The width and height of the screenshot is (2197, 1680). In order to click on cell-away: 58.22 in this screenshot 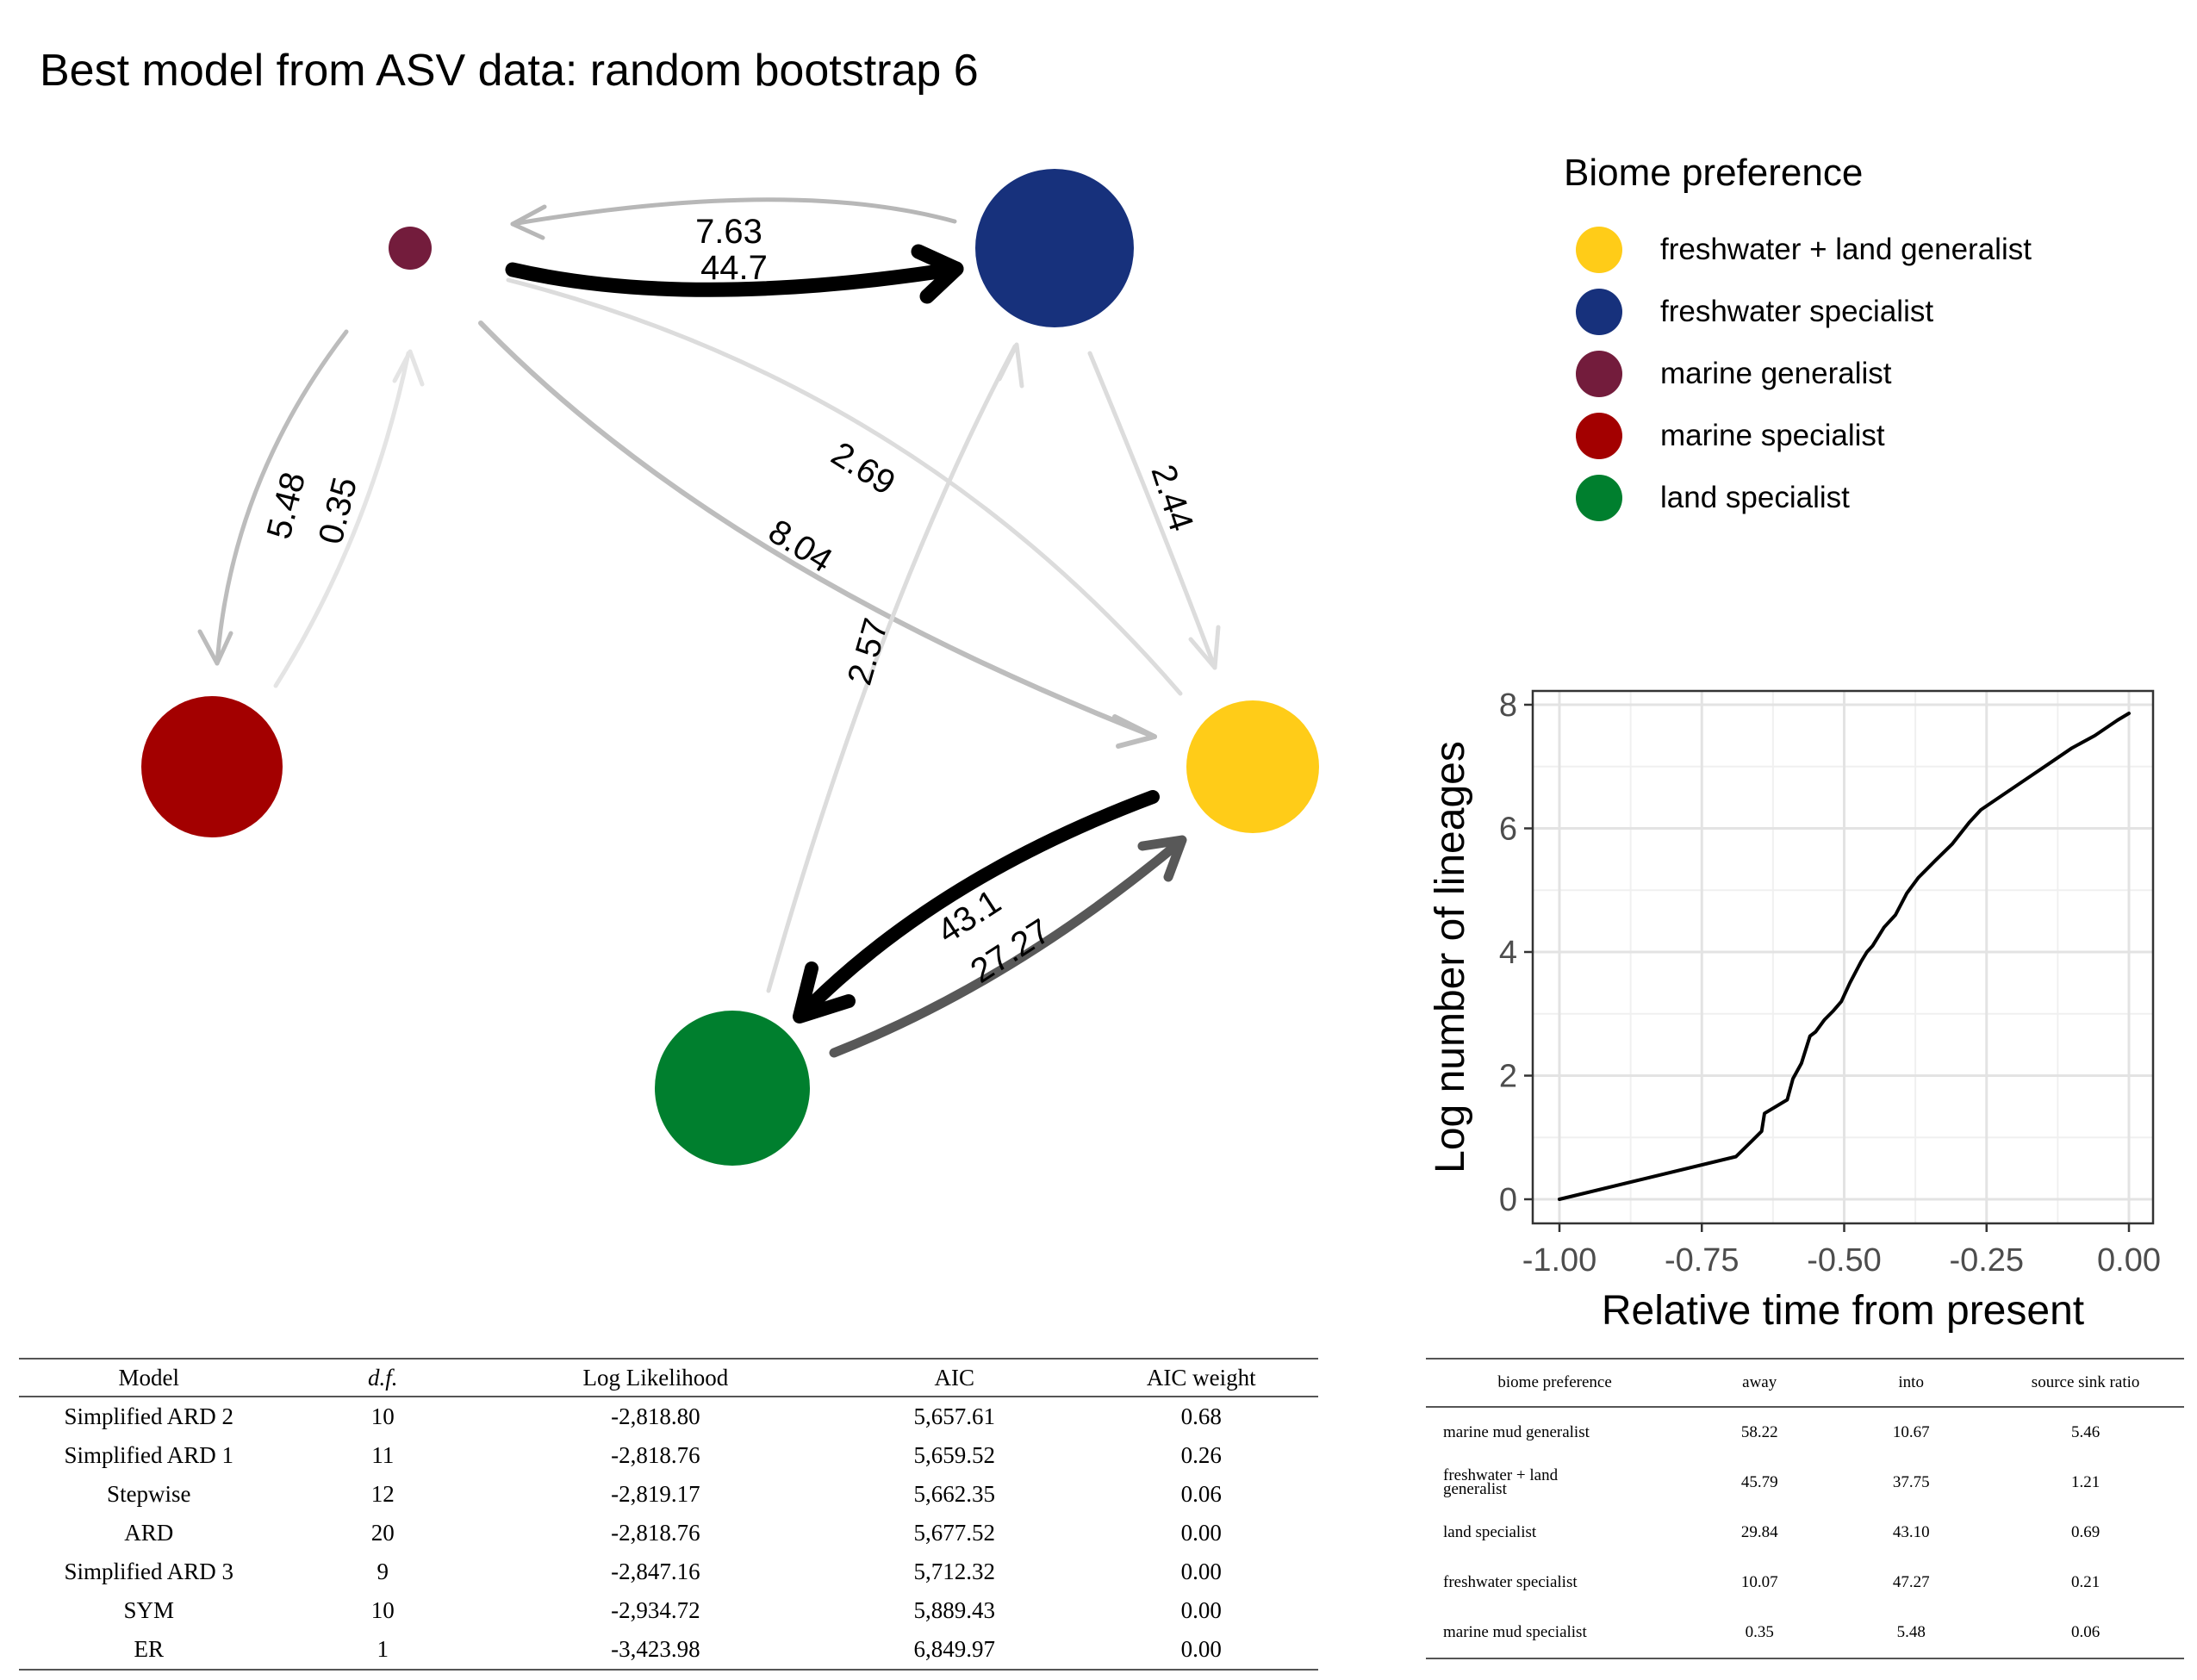, I will do `click(1759, 1432)`.